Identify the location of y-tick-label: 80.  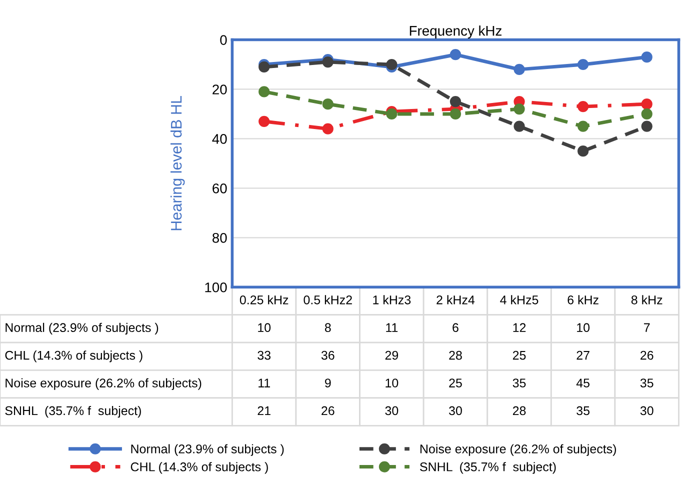
(219, 237).